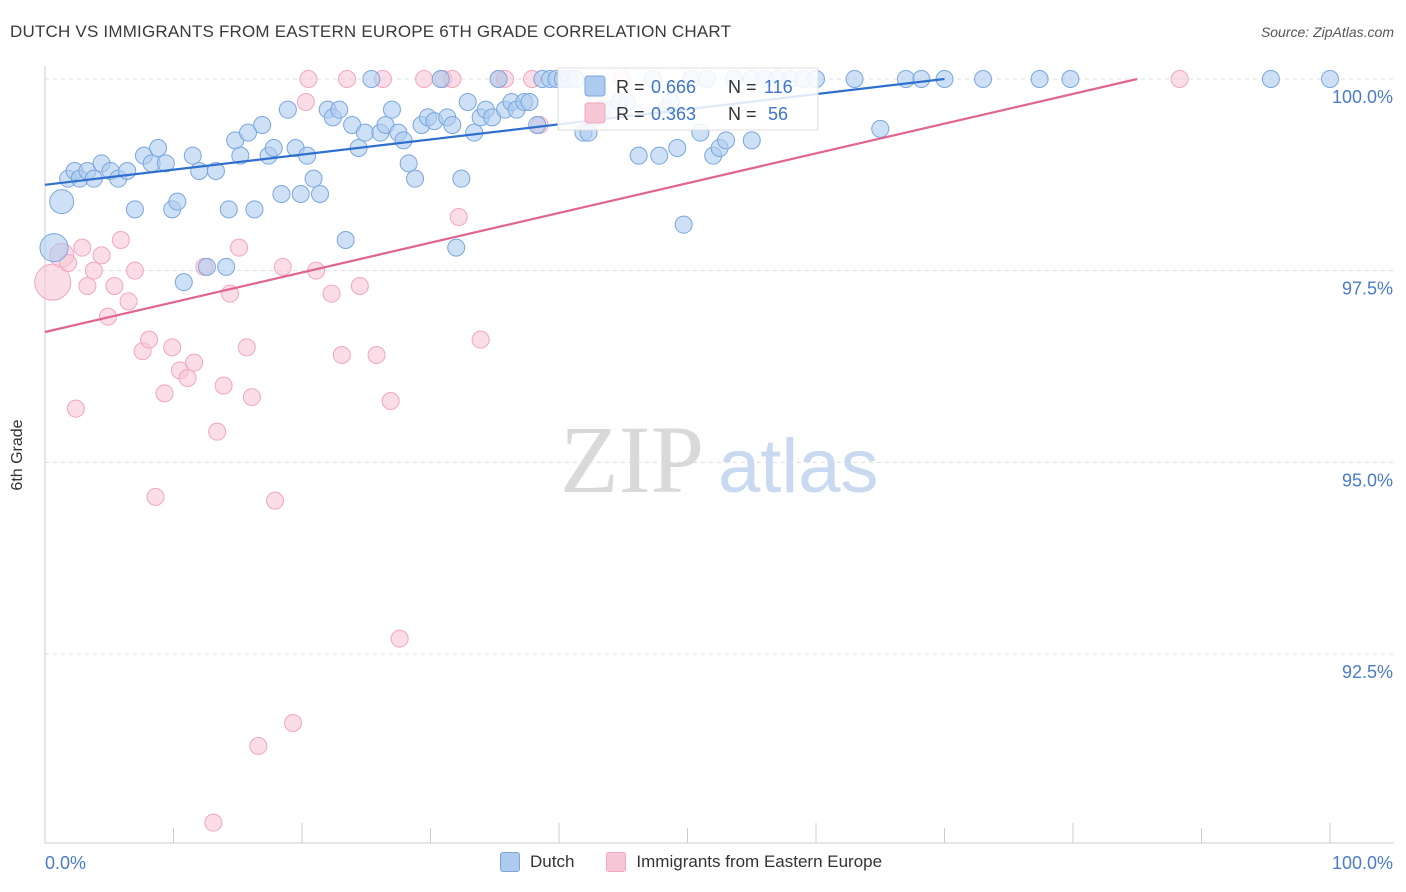 The width and height of the screenshot is (1406, 892). What do you see at coordinates (1362, 863) in the screenshot?
I see `x-tick-label-max: 100.0%` at bounding box center [1362, 863].